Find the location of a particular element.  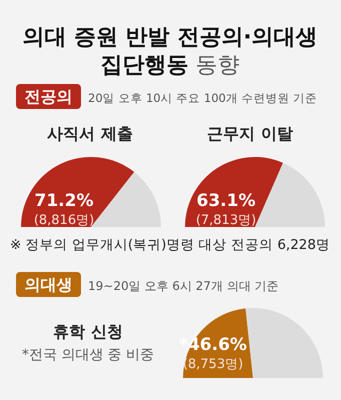

text: 휴학 신청 is located at coordinates (88, 331).